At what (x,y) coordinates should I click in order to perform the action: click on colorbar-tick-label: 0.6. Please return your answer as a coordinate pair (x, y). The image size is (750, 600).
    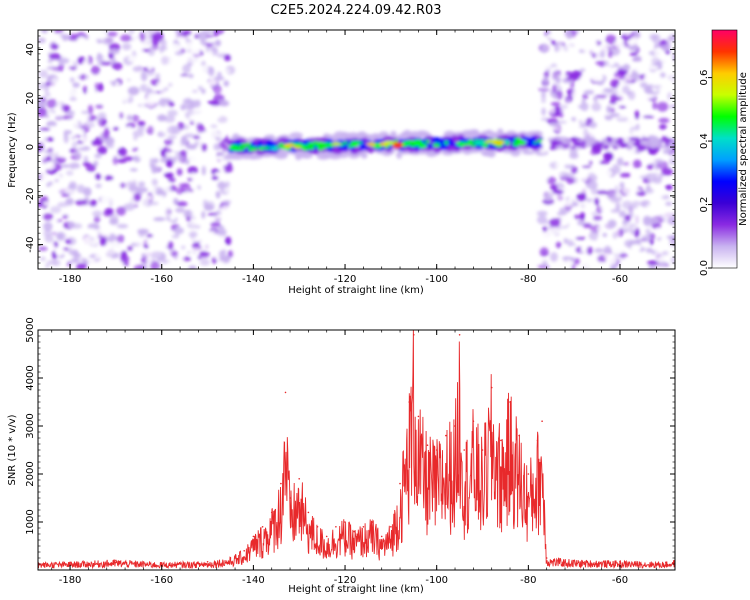
    Looking at the image, I should click on (704, 78).